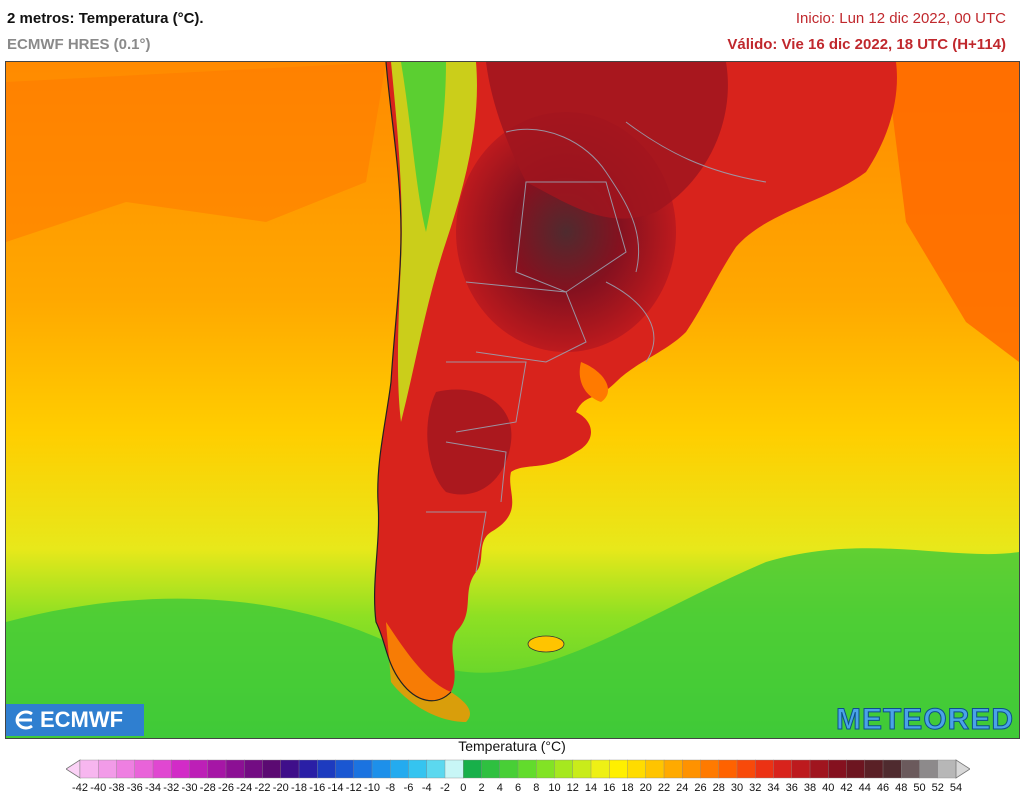 The image size is (1024, 798). I want to click on rio-de-la-plata, so click(594, 382).